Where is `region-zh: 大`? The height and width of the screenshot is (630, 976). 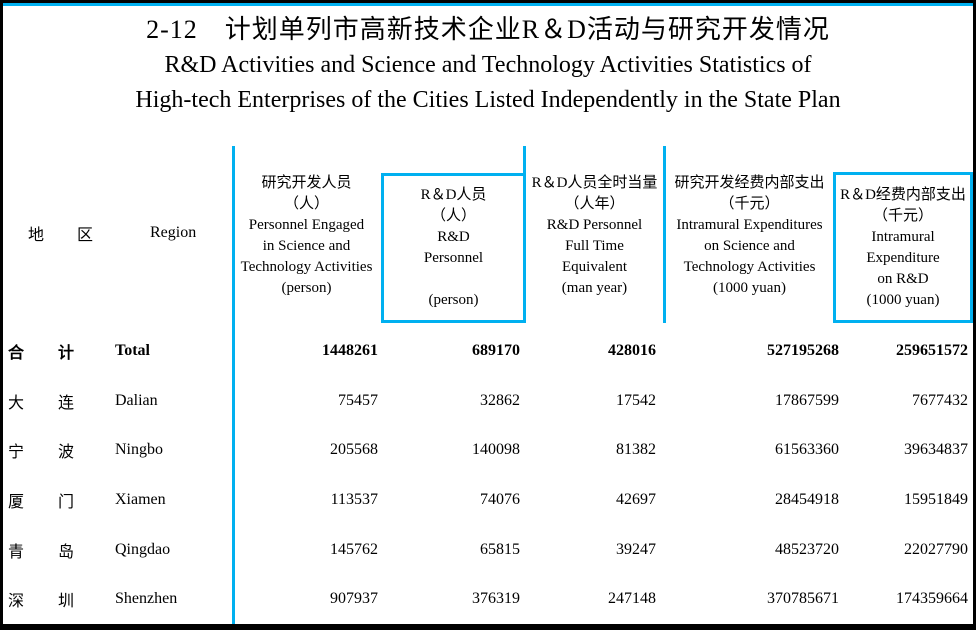
region-zh: 大 is located at coordinates (16, 403).